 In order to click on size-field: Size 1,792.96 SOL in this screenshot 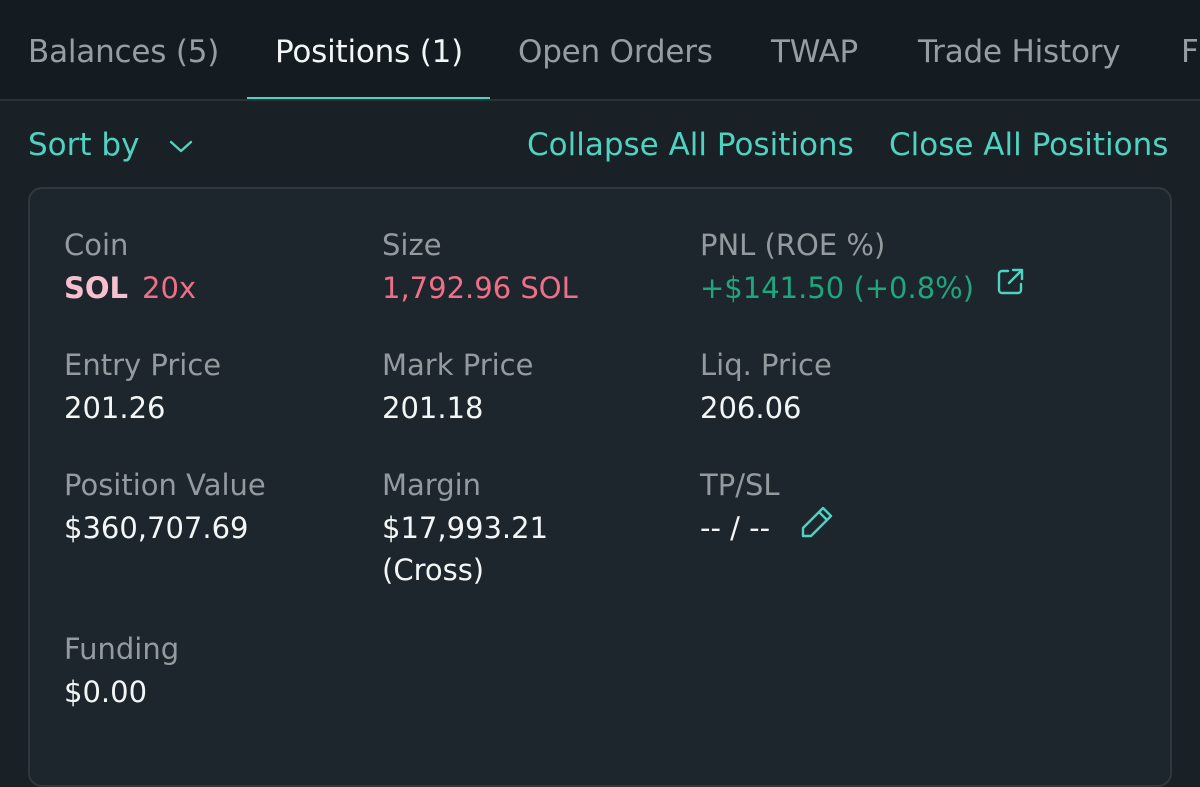, I will do `click(480, 267)`.